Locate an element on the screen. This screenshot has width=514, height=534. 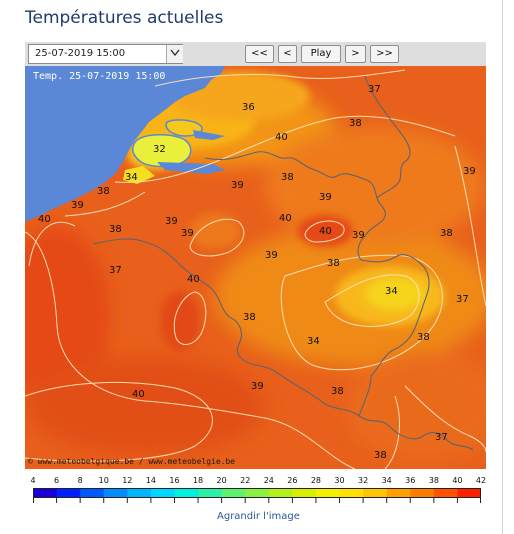
color-scale-border is located at coordinates (257, 493).